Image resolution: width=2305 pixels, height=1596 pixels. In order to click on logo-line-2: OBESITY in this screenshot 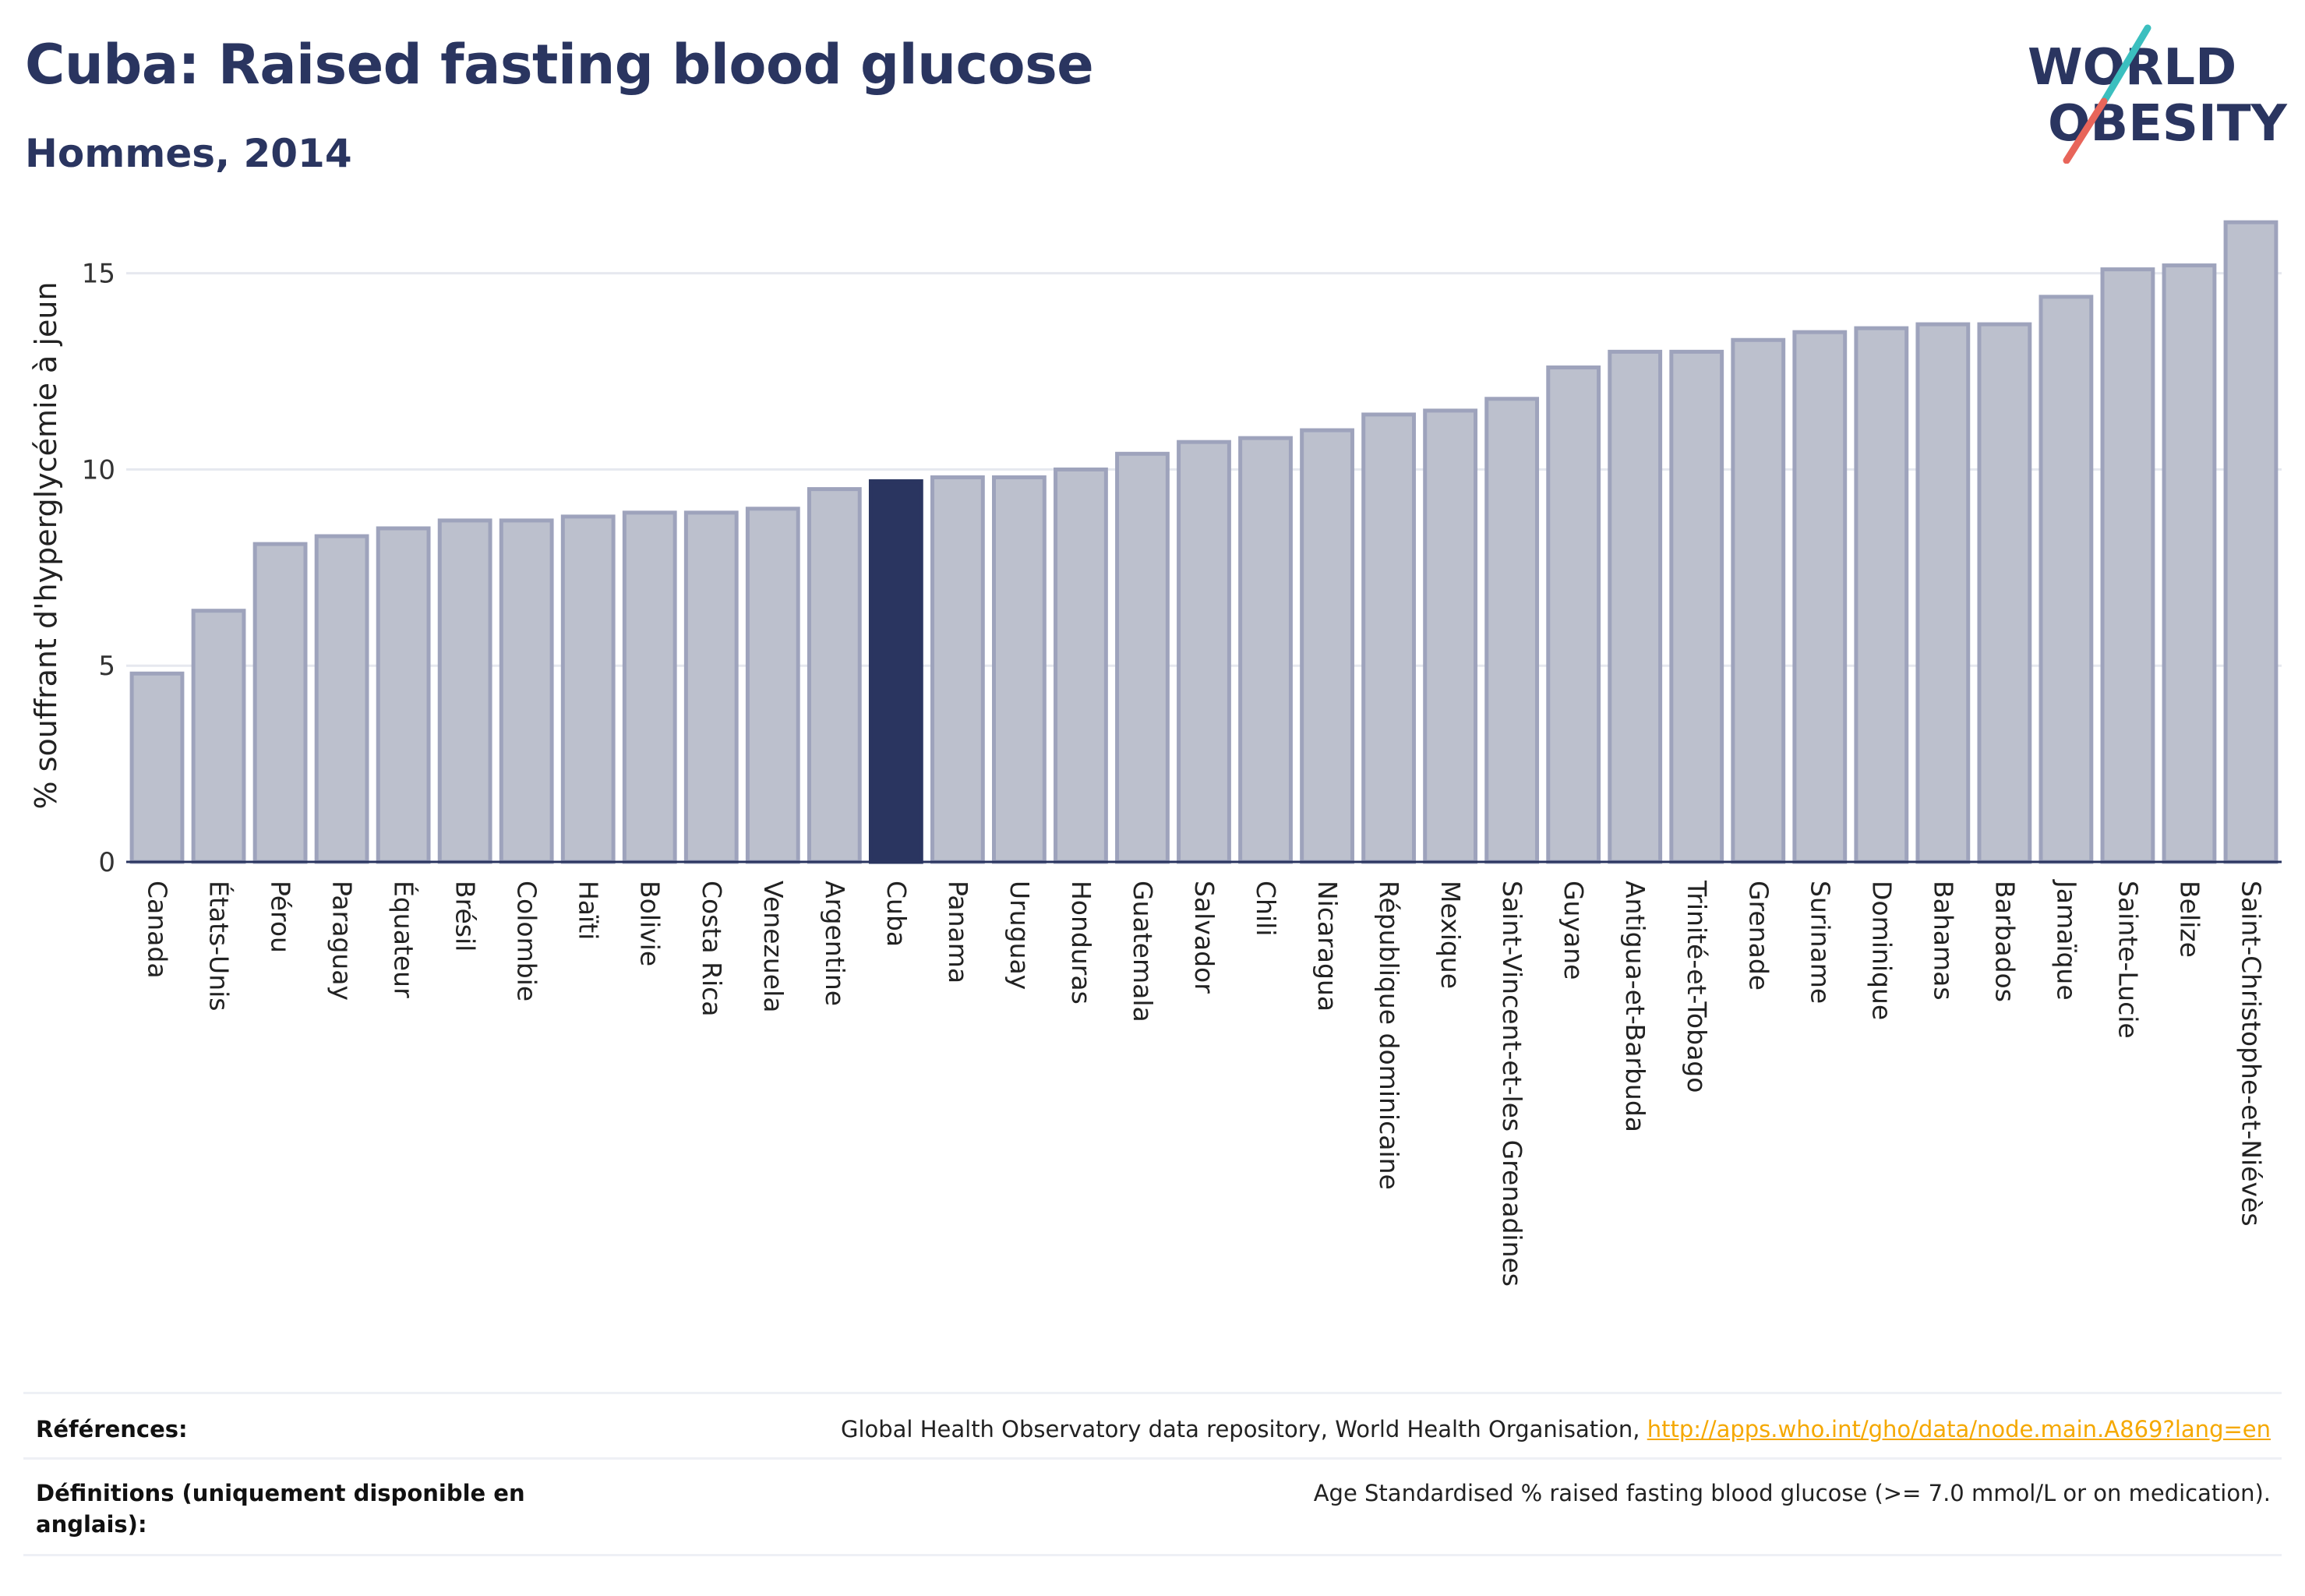, I will do `click(2167, 124)`.